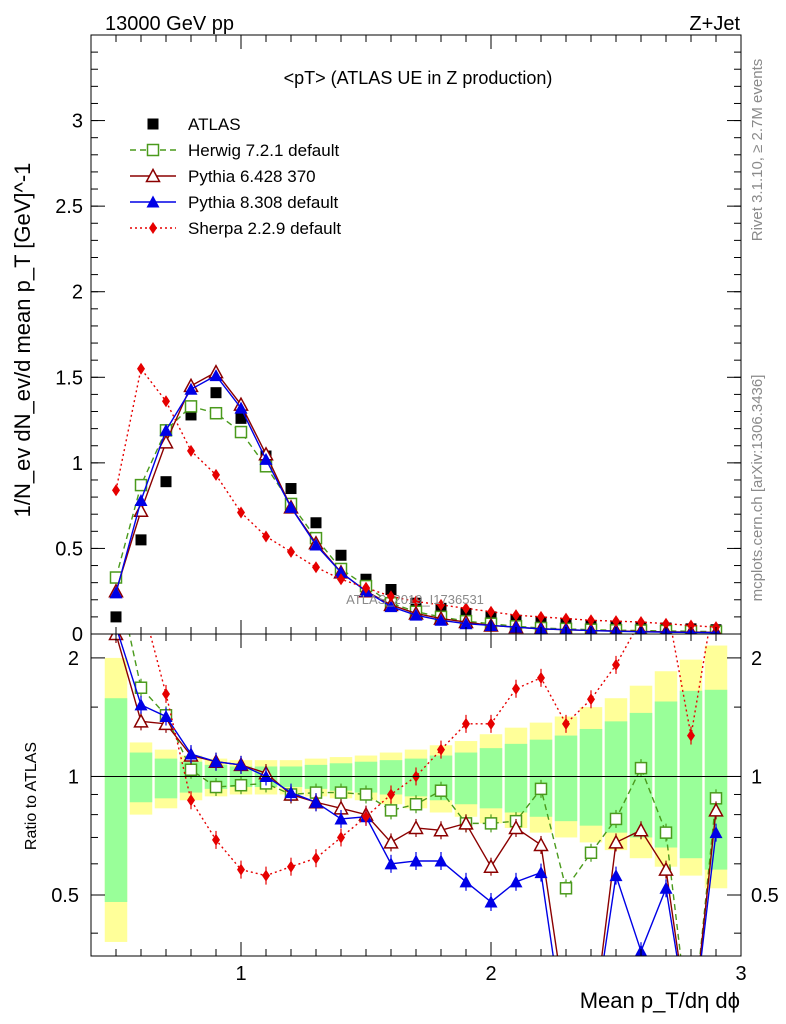 This screenshot has width=786, height=1024. I want to click on main-y-tick-label: 3, so click(77, 122).